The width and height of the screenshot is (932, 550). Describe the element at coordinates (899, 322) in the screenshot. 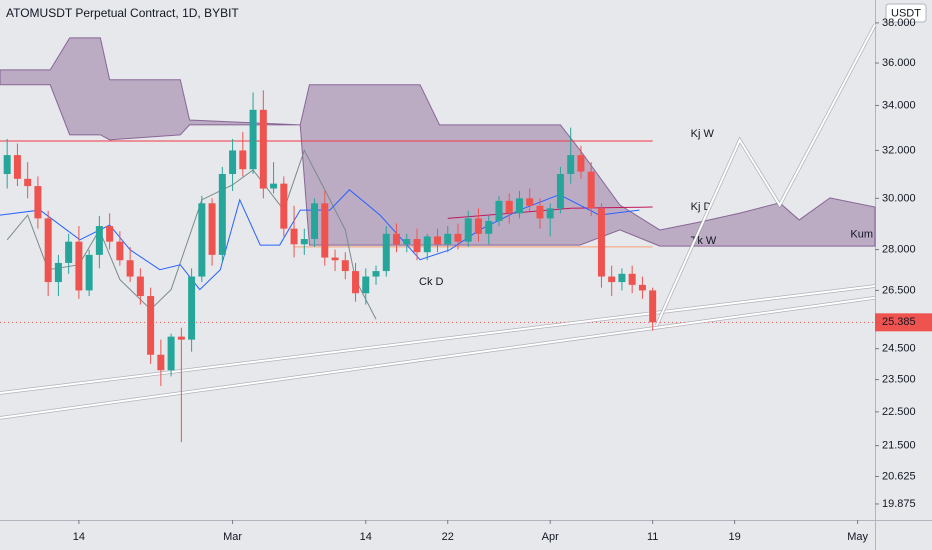

I see `last-price-label: 25.385` at that location.